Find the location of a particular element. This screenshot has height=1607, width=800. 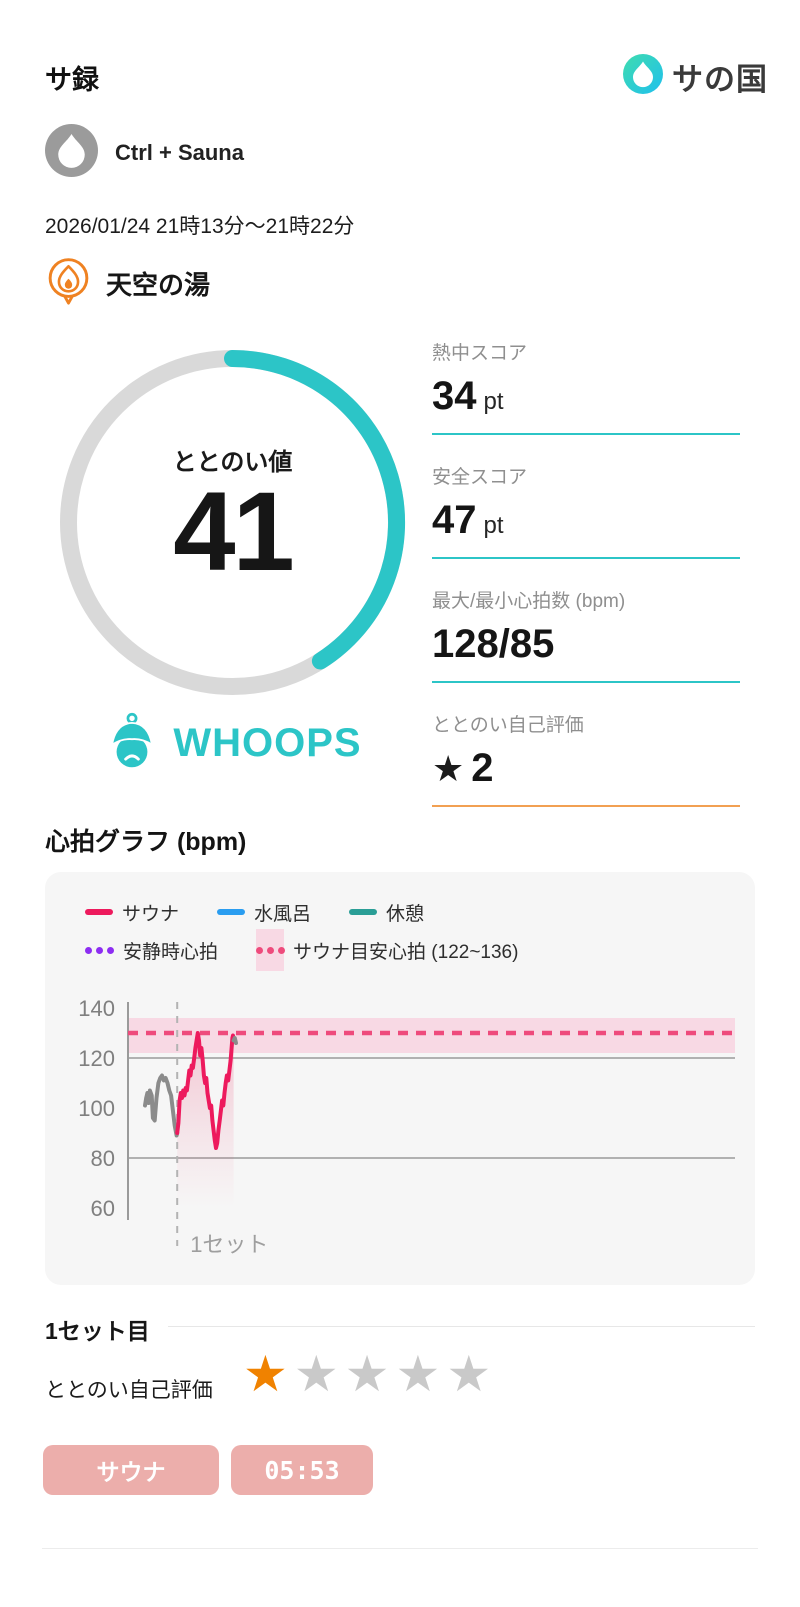

facility-row: 天空の湯 is located at coordinates (127, 283).